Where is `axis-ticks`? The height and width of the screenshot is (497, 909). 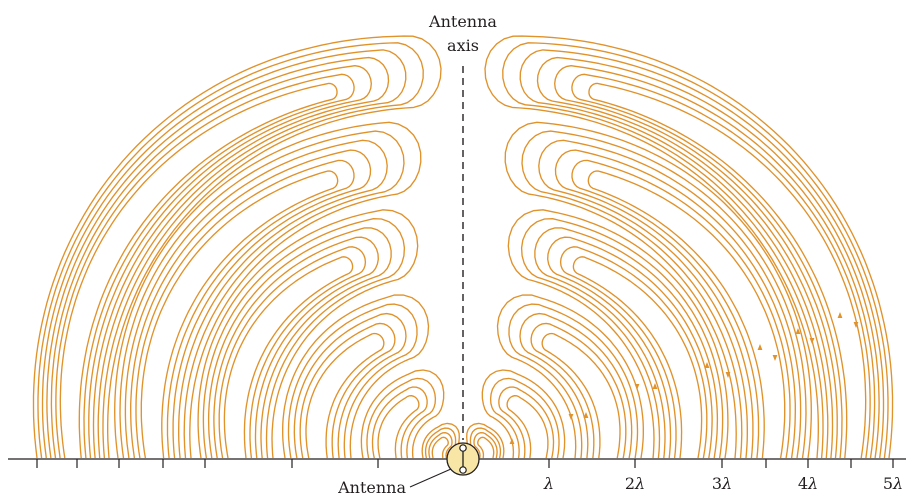 axis-ticks is located at coordinates (465, 463).